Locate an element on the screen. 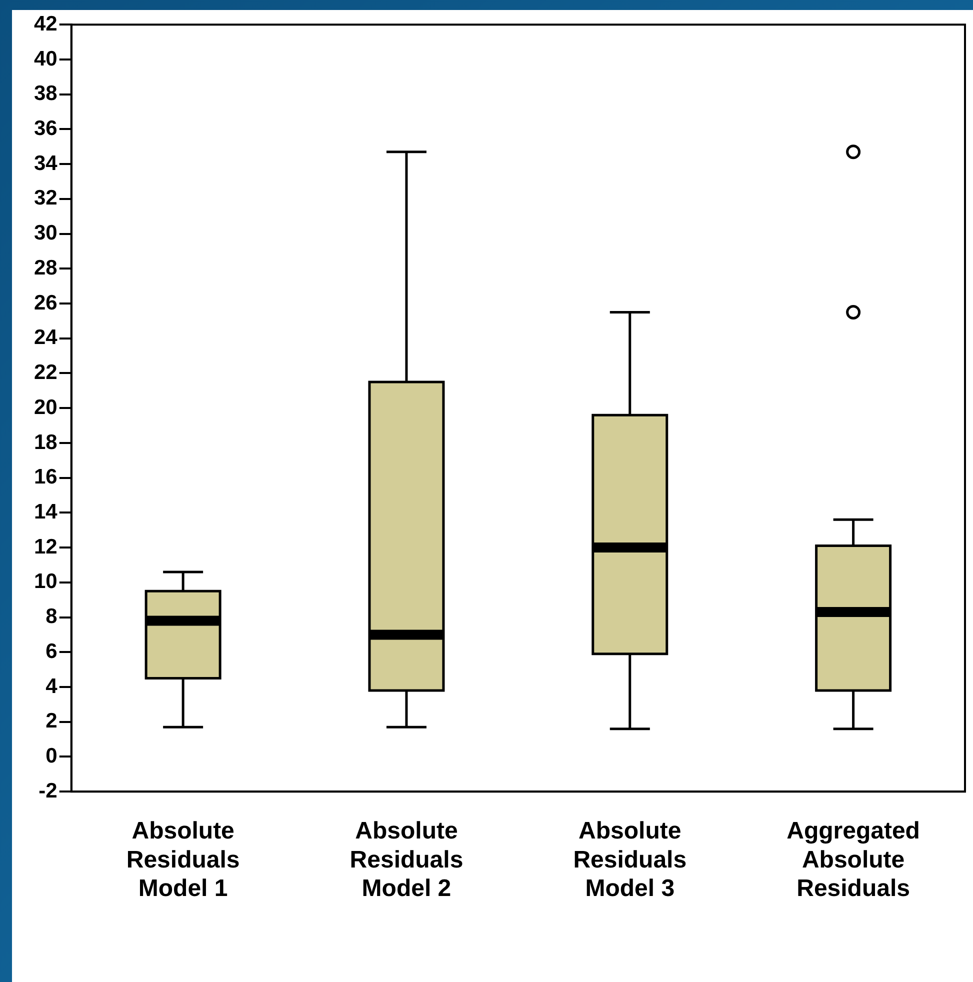 This screenshot has height=982, width=973. y-tick-label: 14 is located at coordinates (46, 512).